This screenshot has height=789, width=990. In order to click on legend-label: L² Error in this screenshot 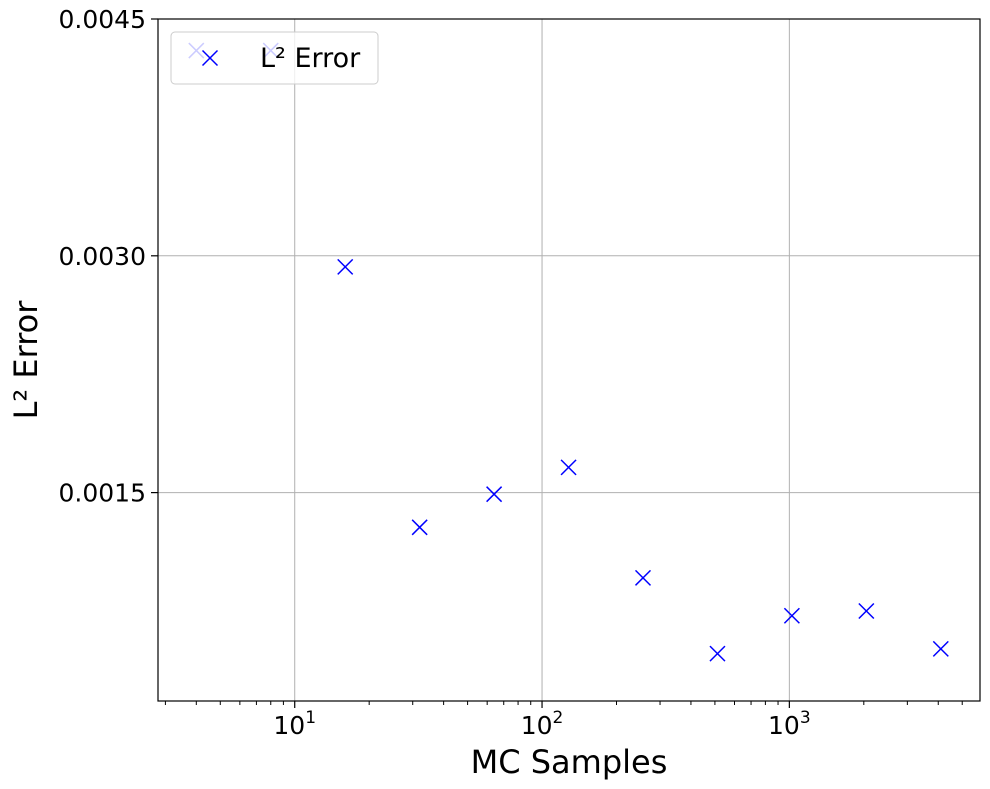, I will do `click(310, 58)`.